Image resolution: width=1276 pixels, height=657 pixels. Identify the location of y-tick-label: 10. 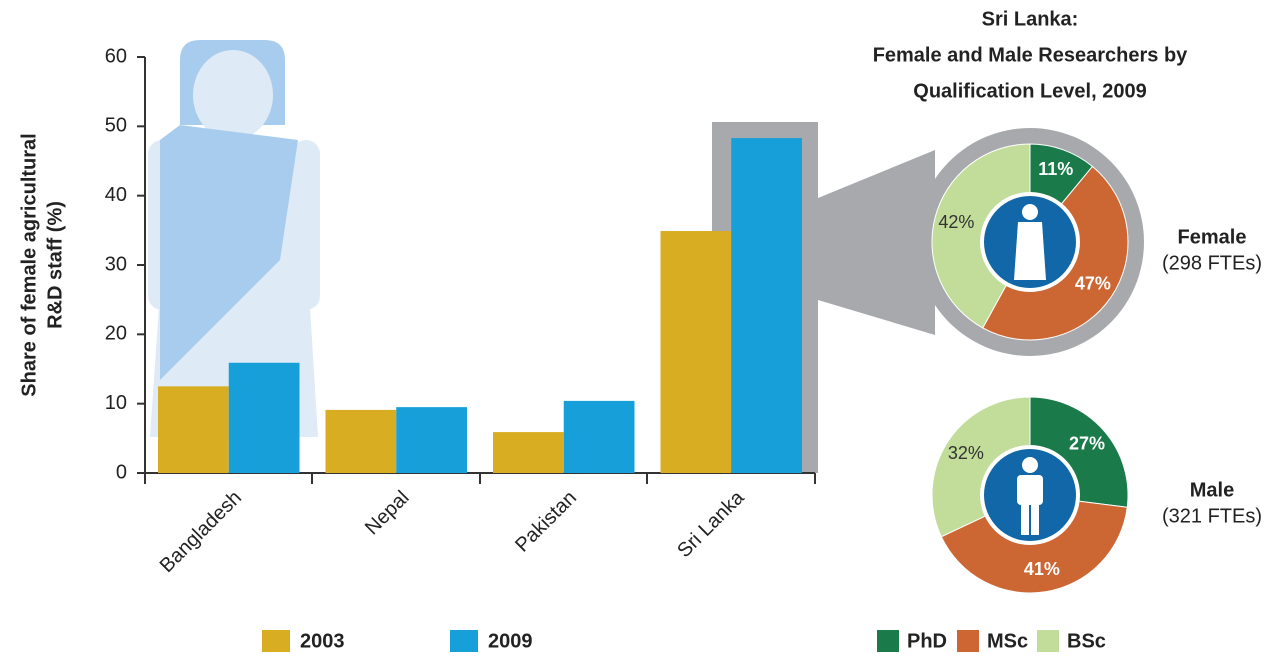
(116, 403).